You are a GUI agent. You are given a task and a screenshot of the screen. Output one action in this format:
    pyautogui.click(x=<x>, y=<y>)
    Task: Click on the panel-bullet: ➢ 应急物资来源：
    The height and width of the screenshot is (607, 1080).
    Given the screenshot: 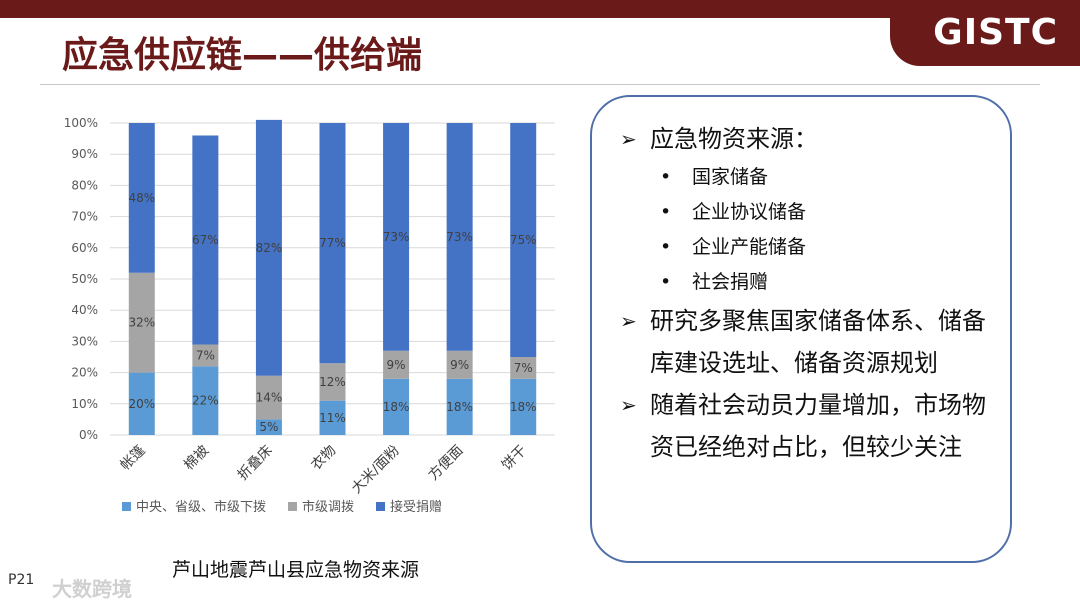 What is the action you would take?
    pyautogui.click(x=810, y=139)
    